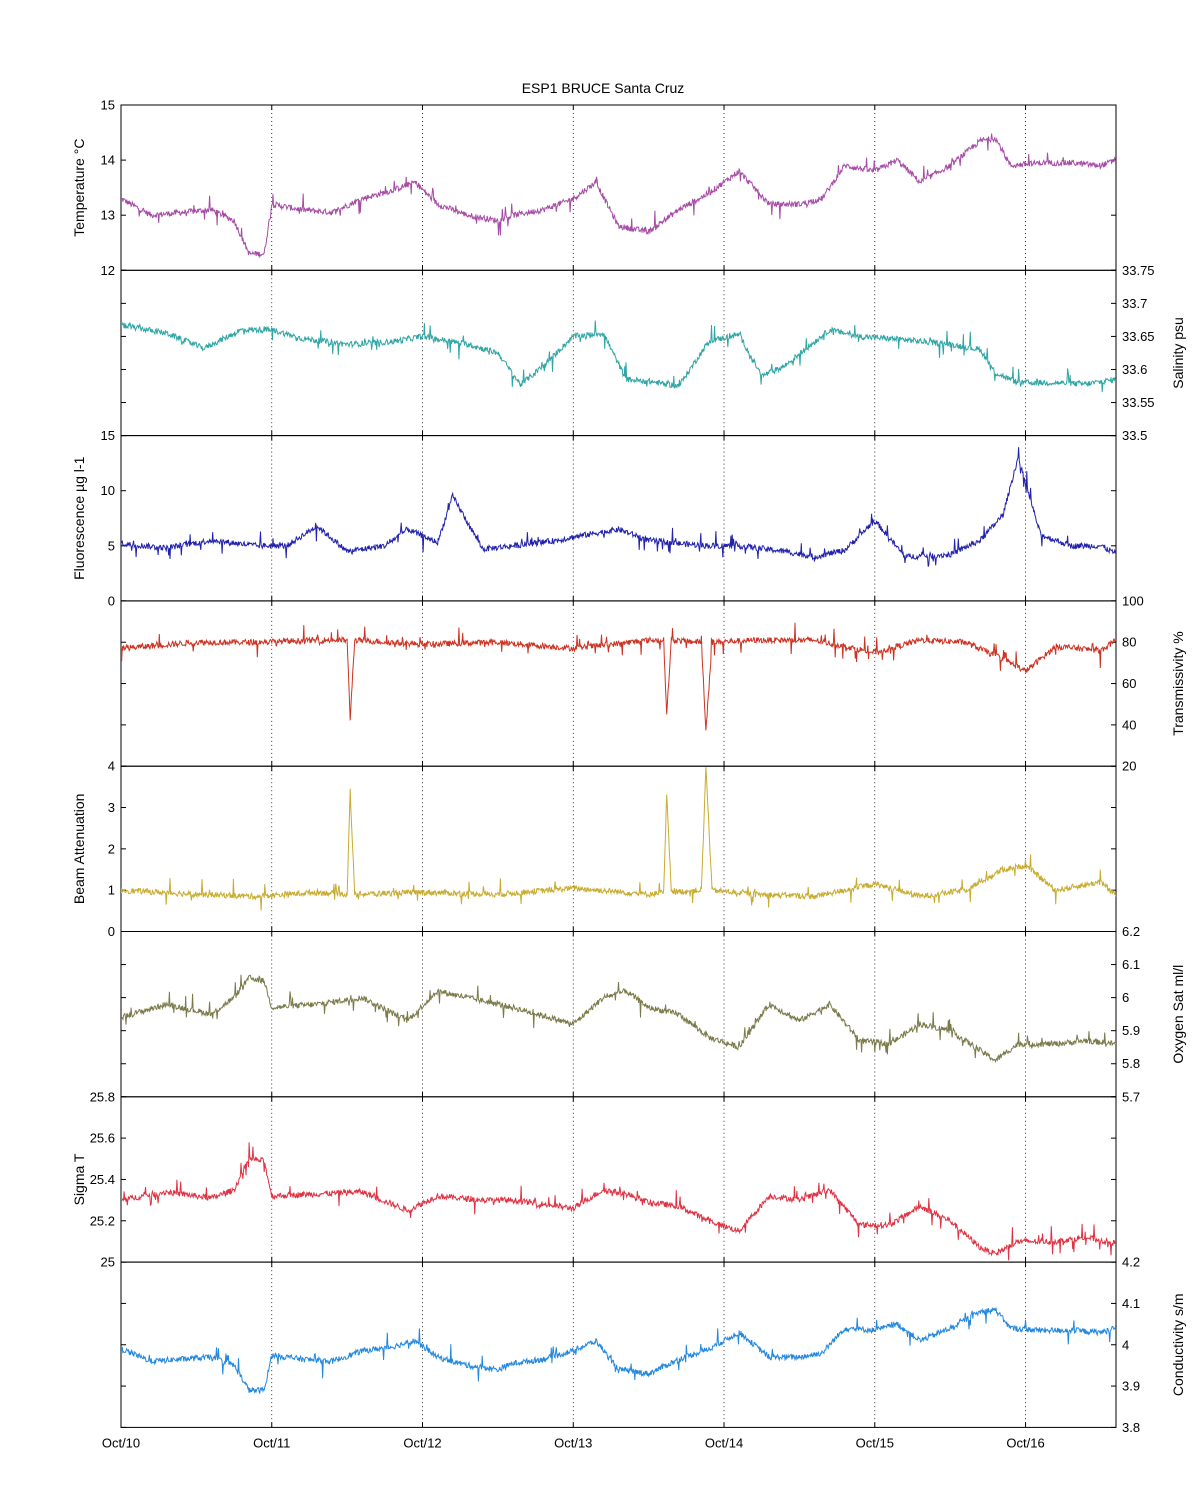  I want to click on series-line-temperature, so click(618, 196).